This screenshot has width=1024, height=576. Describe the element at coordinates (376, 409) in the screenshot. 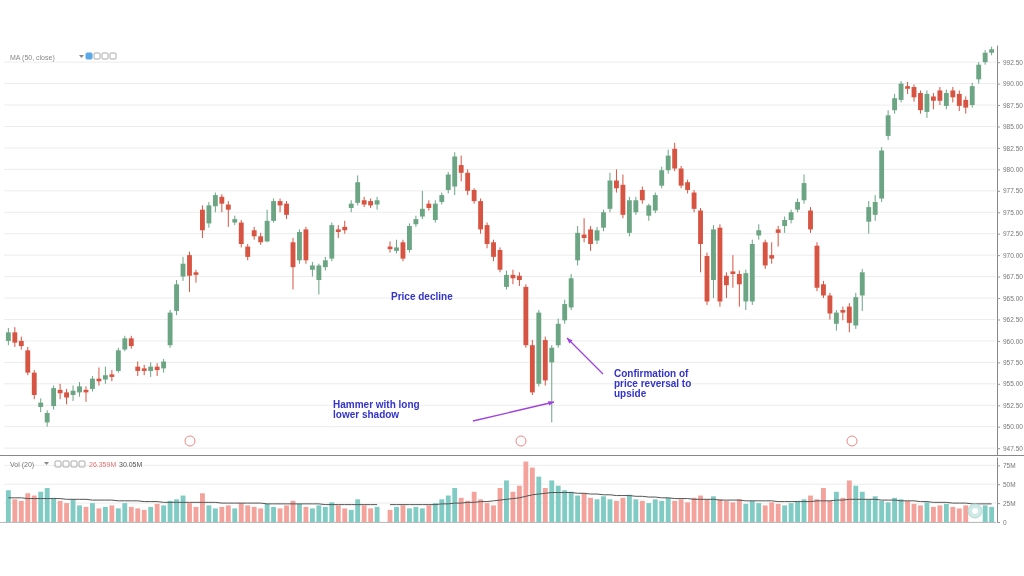

I see `annotation: Hammer with long lower shadow` at that location.